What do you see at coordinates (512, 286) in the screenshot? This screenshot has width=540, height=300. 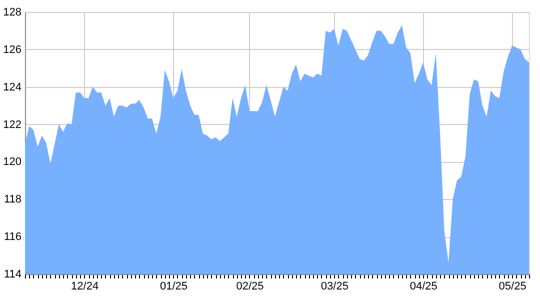 I see `x-tick-label: 05/25` at bounding box center [512, 286].